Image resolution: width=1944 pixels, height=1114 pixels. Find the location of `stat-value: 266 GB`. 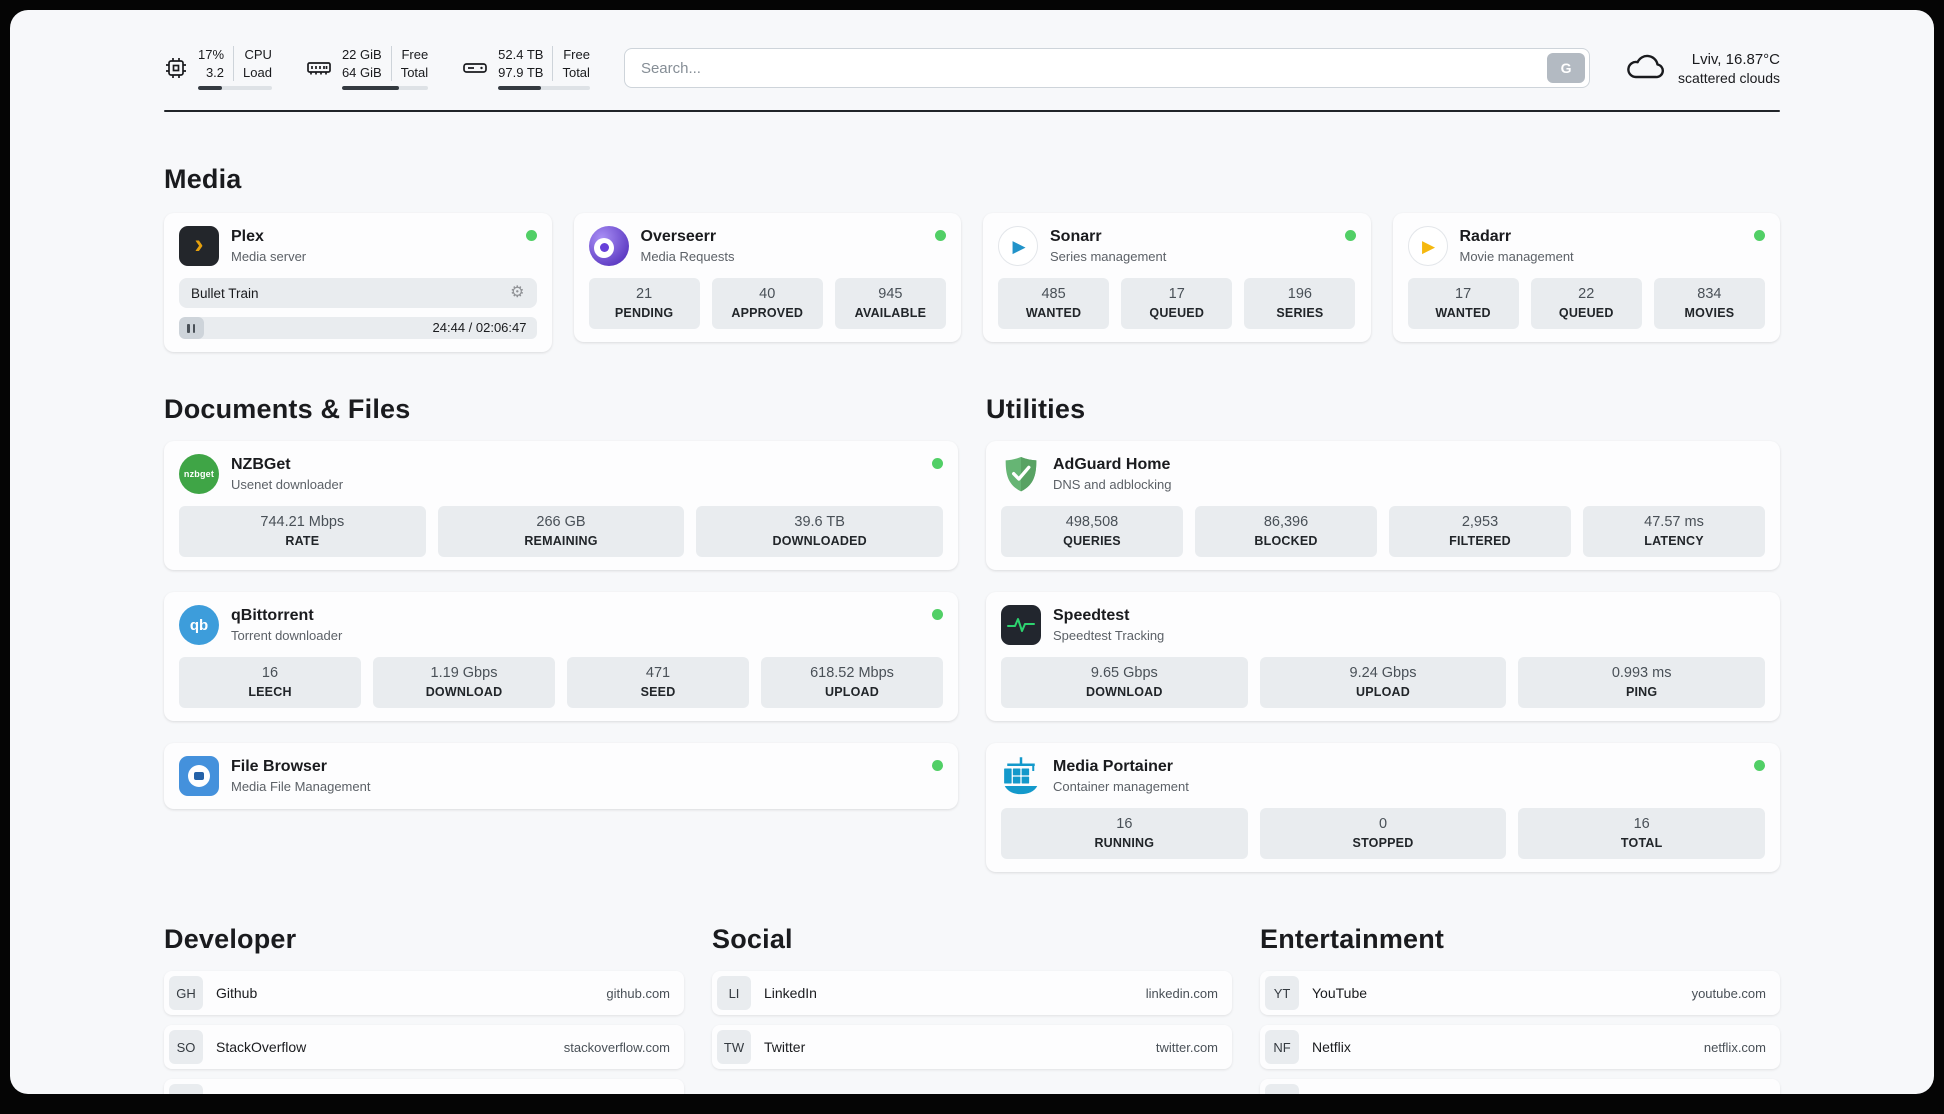

stat-value: 266 GB is located at coordinates (561, 522).